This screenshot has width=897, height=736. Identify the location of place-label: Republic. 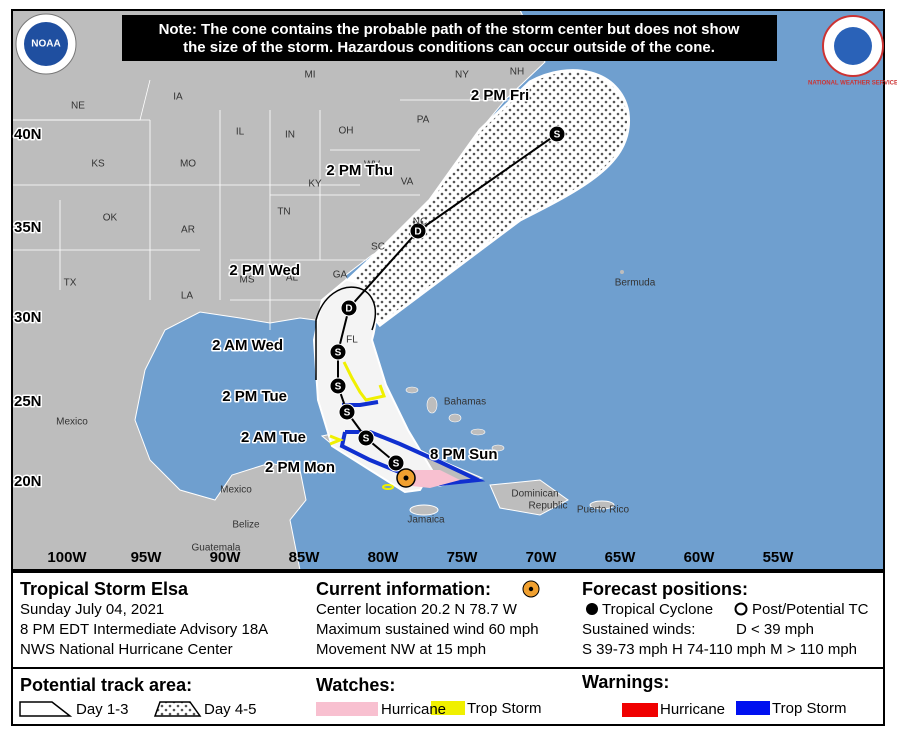
(548, 506).